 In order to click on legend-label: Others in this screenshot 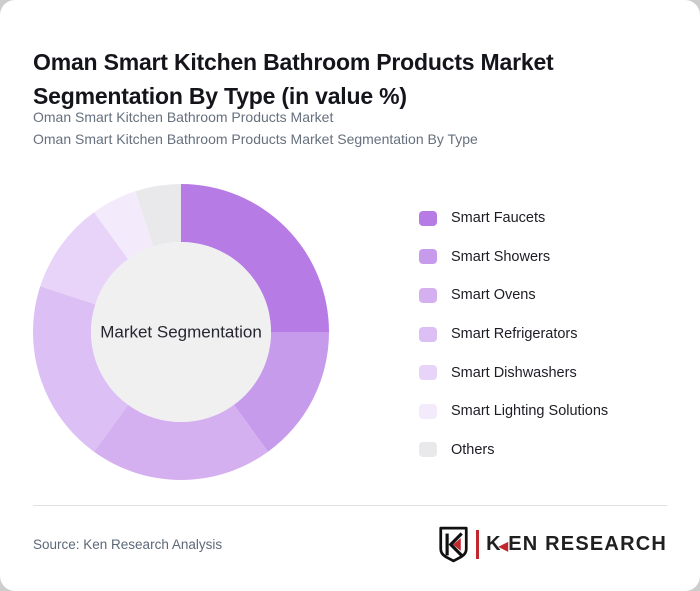, I will do `click(473, 449)`.